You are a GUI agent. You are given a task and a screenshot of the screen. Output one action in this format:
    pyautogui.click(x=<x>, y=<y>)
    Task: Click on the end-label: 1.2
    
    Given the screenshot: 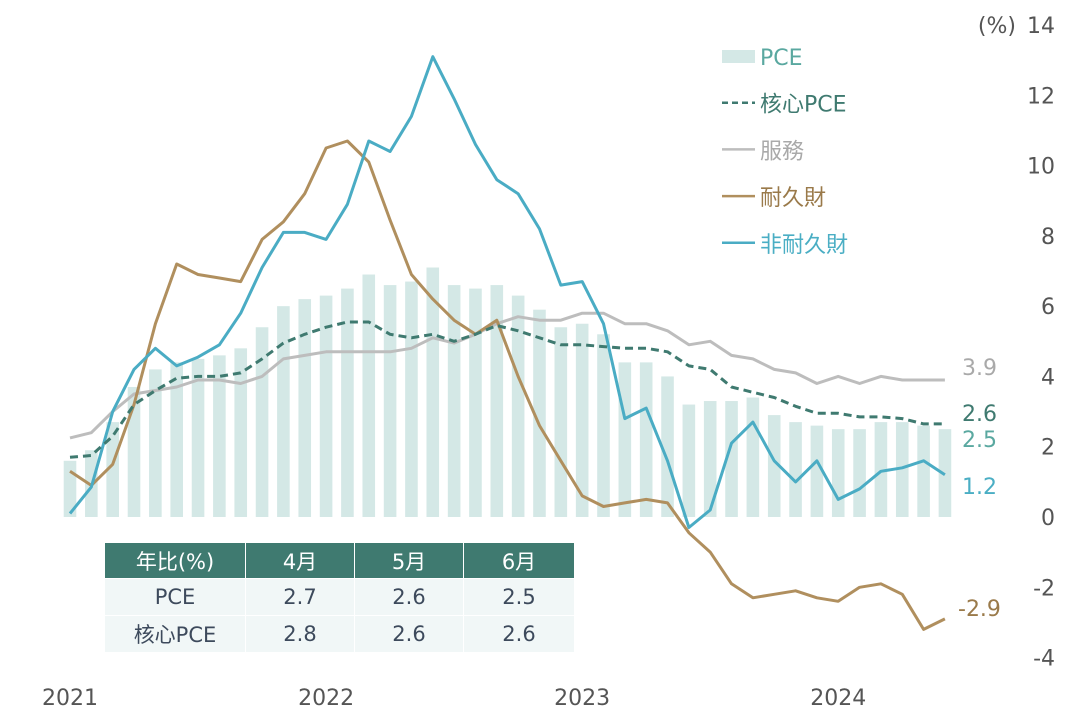 What is the action you would take?
    pyautogui.click(x=979, y=487)
    